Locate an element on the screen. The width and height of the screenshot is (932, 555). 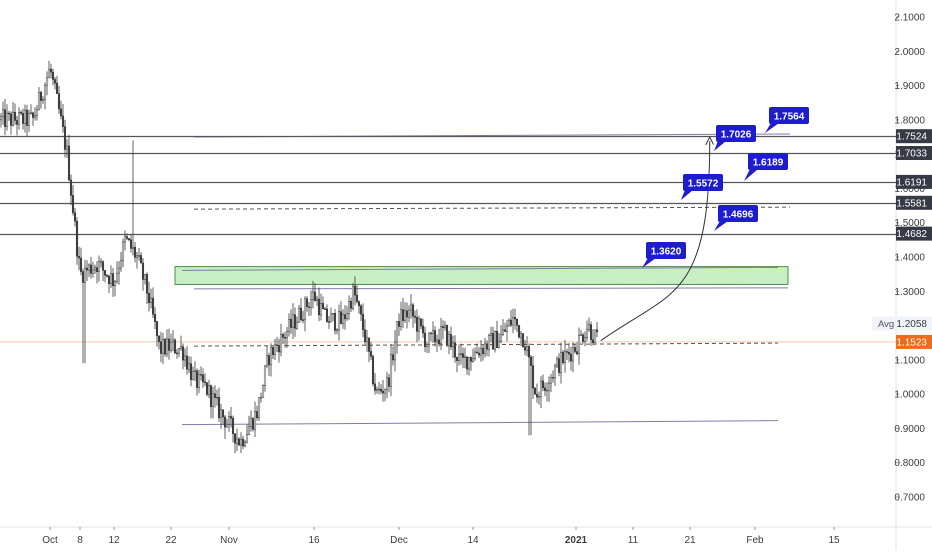
x-tick-label: 22 is located at coordinates (171, 540).